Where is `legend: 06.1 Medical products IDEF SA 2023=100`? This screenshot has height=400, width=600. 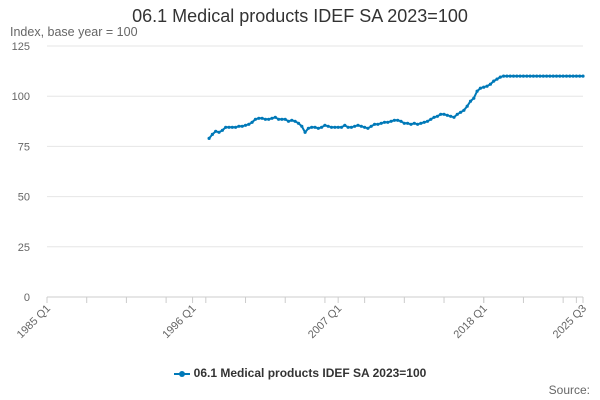
legend: 06.1 Medical products IDEF SA 2023=100 is located at coordinates (300, 373).